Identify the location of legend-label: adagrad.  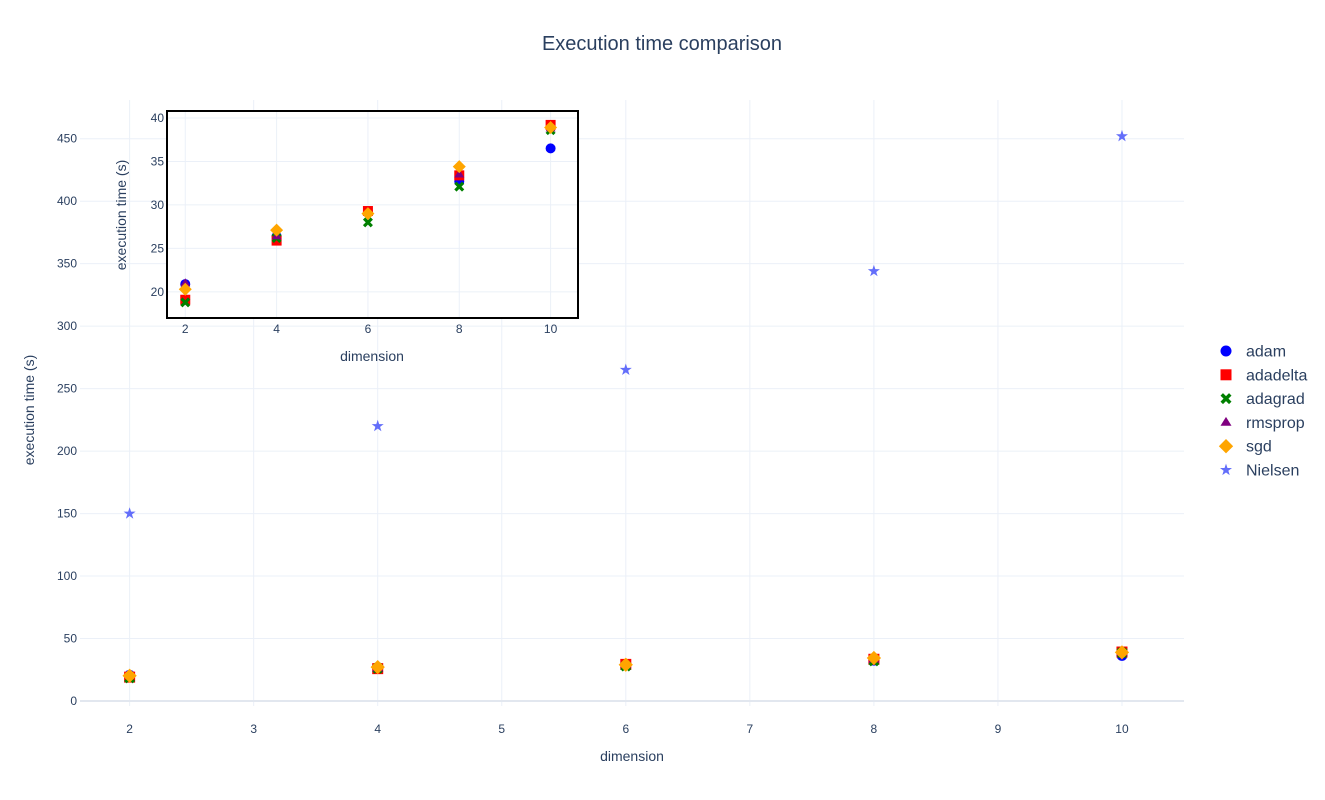
(1275, 399).